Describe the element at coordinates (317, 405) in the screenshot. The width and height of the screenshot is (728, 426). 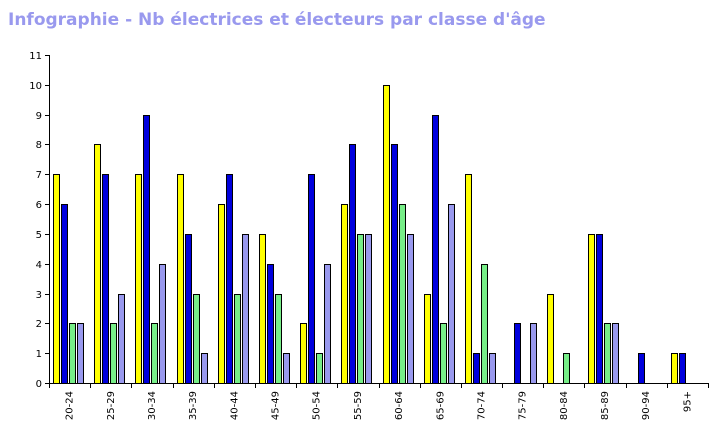
I see `x-tick-label: 50-54` at that location.